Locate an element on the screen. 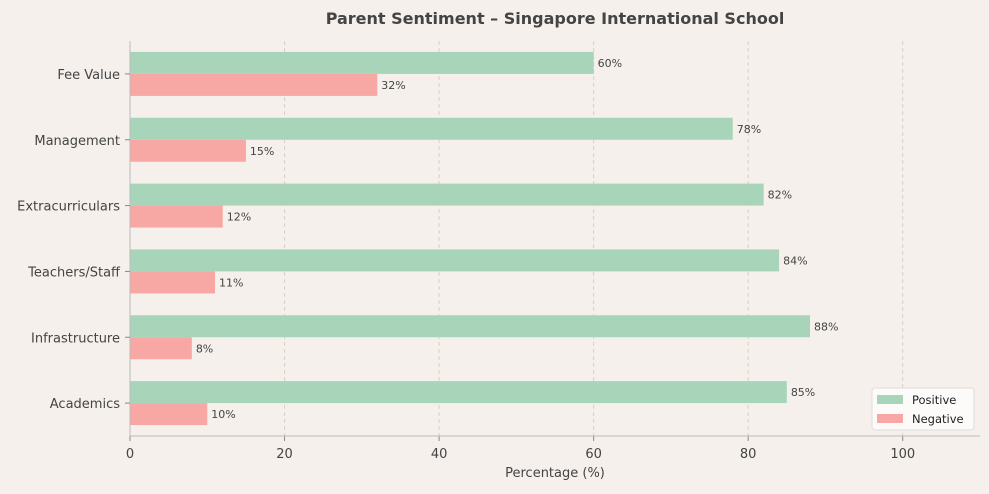 Image resolution: width=989 pixels, height=494 pixels. x-tick-label: 0 is located at coordinates (130, 454).